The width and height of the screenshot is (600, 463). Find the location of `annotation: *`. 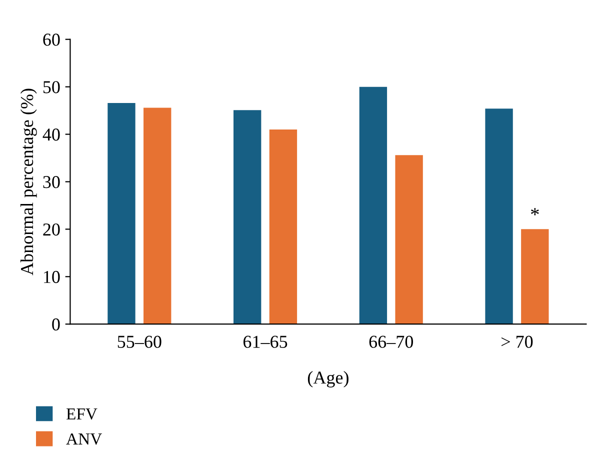

annotation: * is located at coordinates (535, 212).